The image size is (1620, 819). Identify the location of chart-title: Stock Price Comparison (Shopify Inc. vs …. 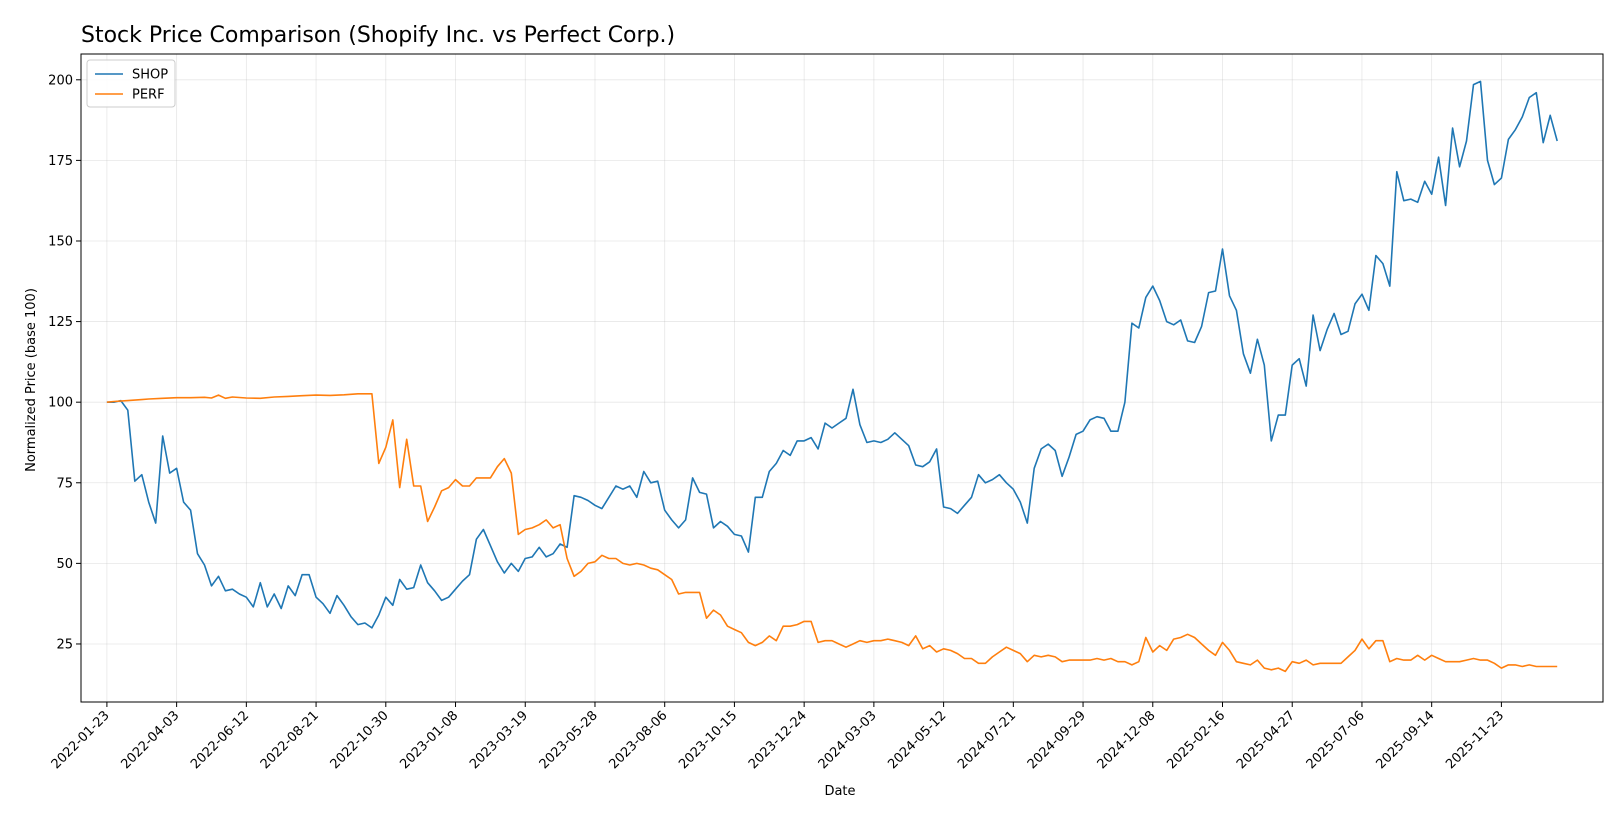
(378, 35).